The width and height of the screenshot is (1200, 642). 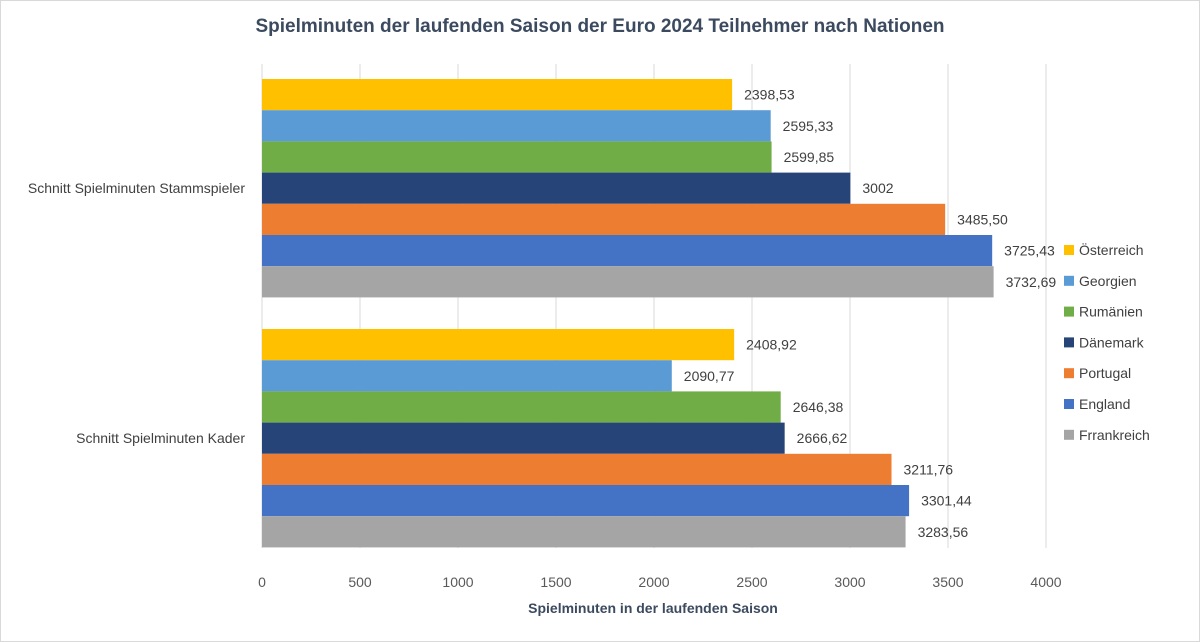 What do you see at coordinates (457, 582) in the screenshot?
I see `x-tick-label: 1000` at bounding box center [457, 582].